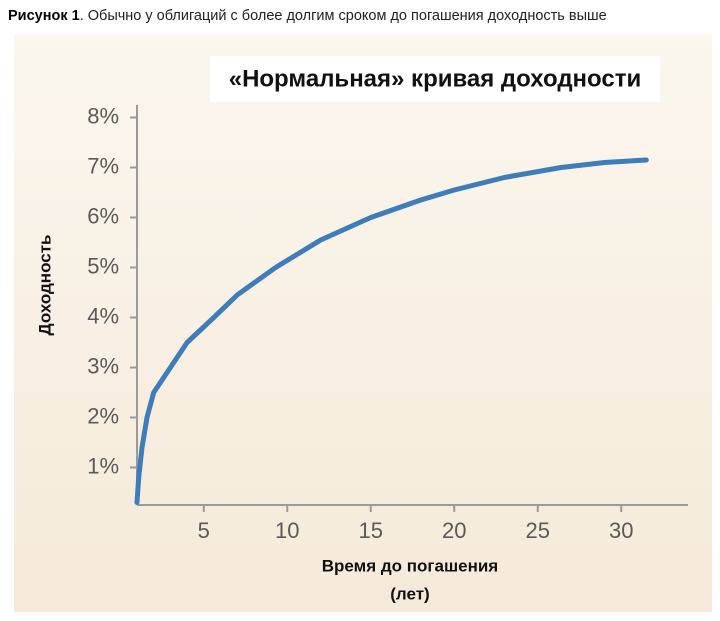  Describe the element at coordinates (103, 315) in the screenshot. I see `y-tick-label: 4%` at that location.